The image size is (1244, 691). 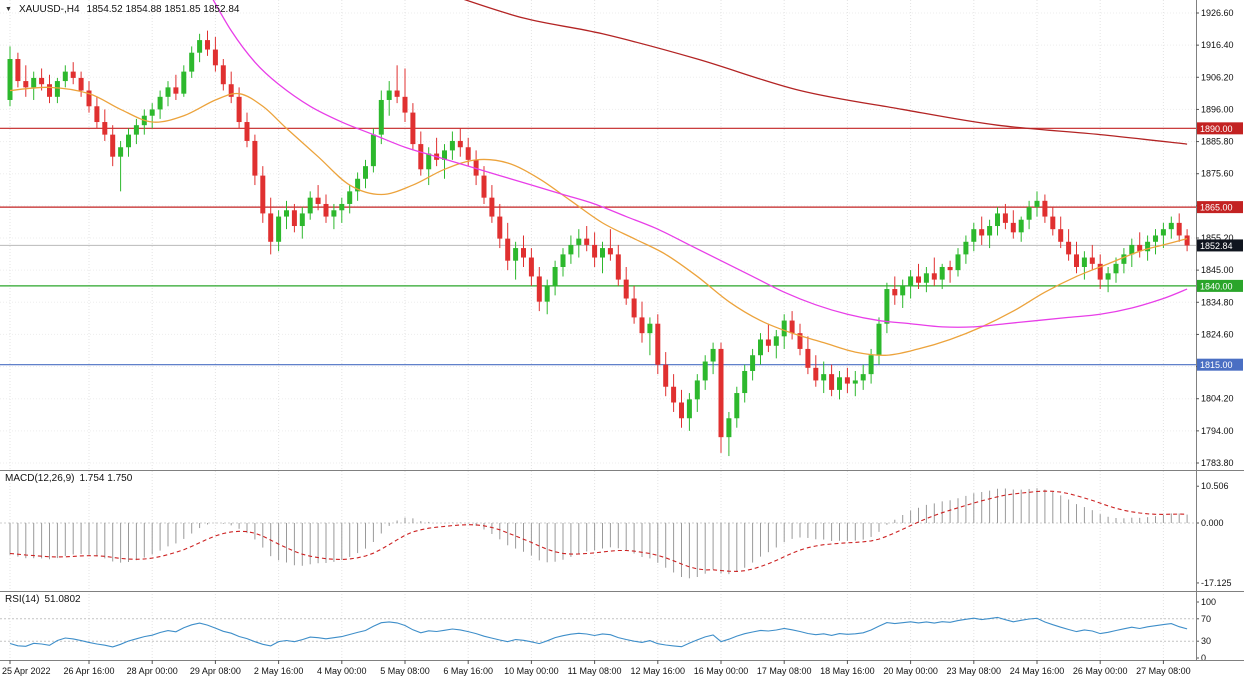 I want to click on symbol-dropdown-icon: ▼, so click(x=8, y=9).